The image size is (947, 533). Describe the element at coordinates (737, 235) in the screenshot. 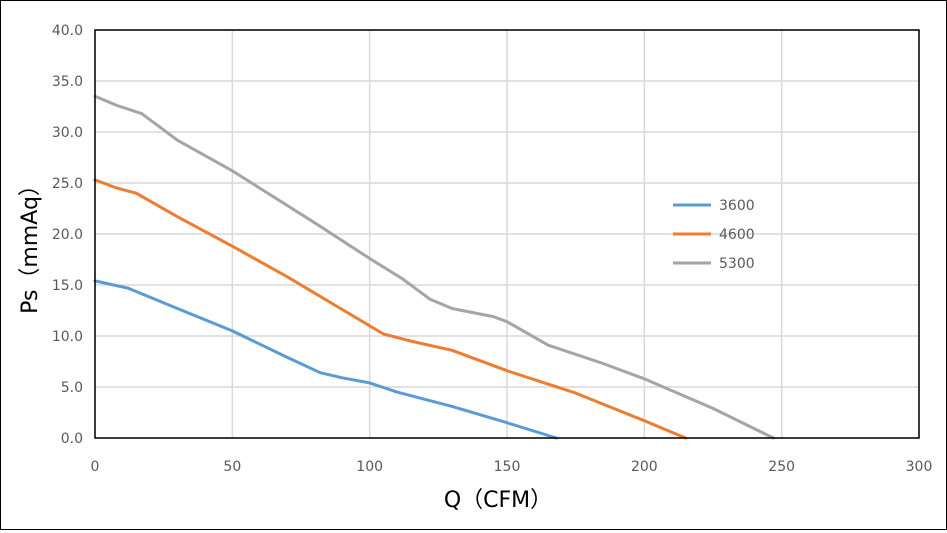

I see `legend-label-4600: 4600` at that location.